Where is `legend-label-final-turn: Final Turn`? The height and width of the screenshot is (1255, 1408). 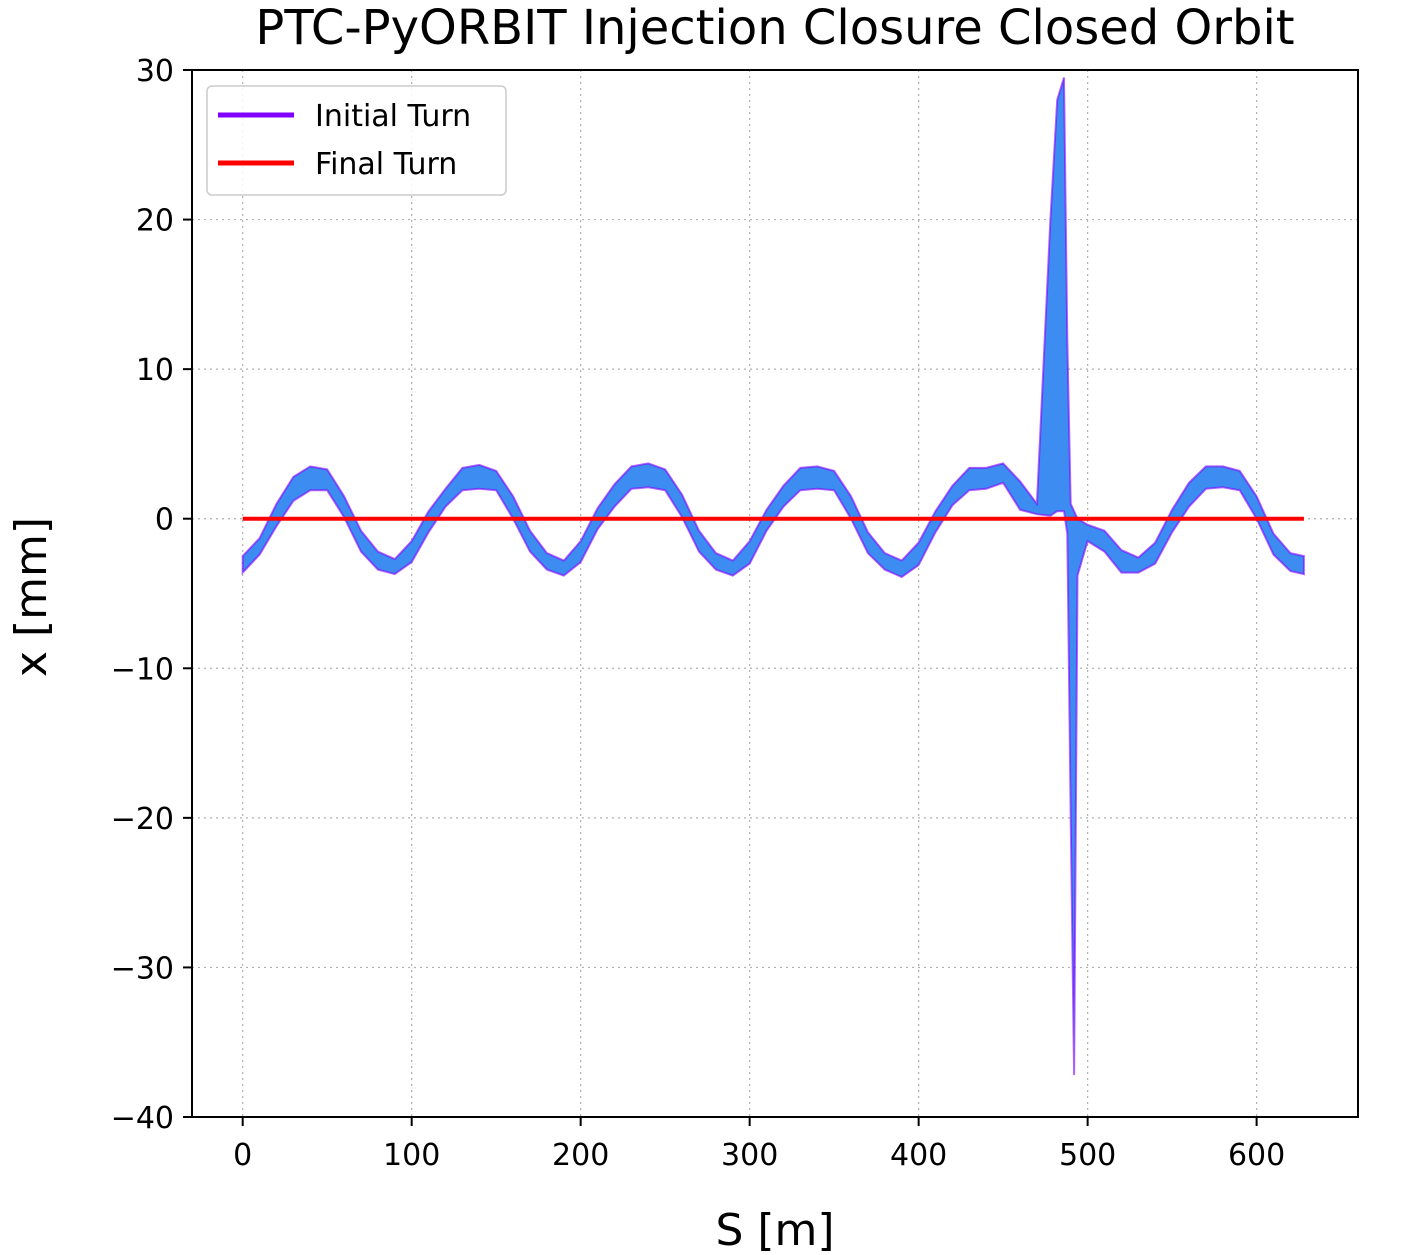 legend-label-final-turn: Final Turn is located at coordinates (386, 164).